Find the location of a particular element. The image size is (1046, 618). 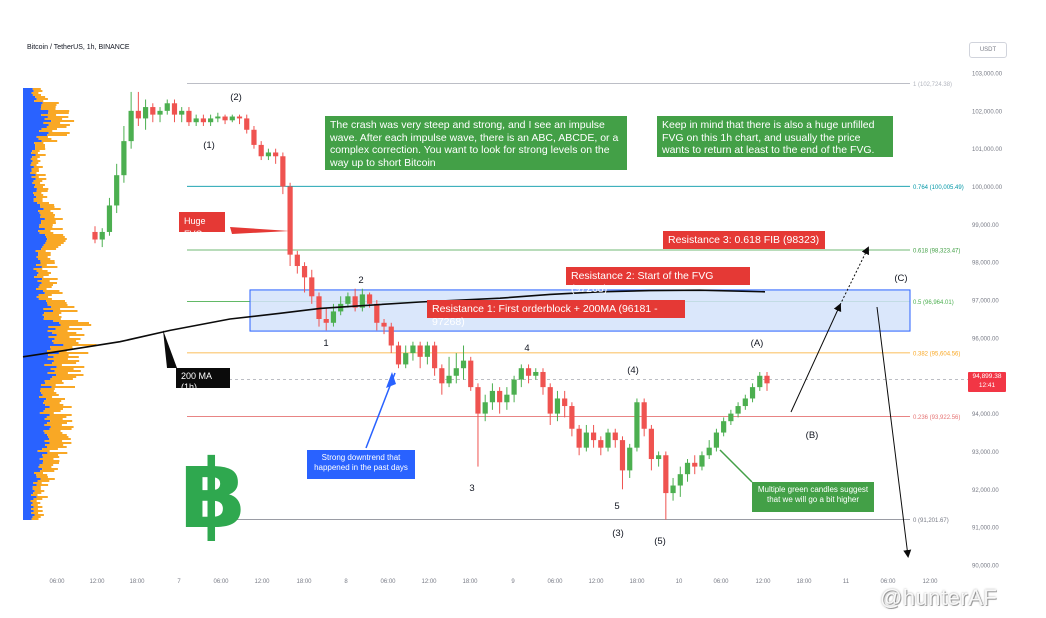

price-tick: 93,000.00 is located at coordinates (985, 453).